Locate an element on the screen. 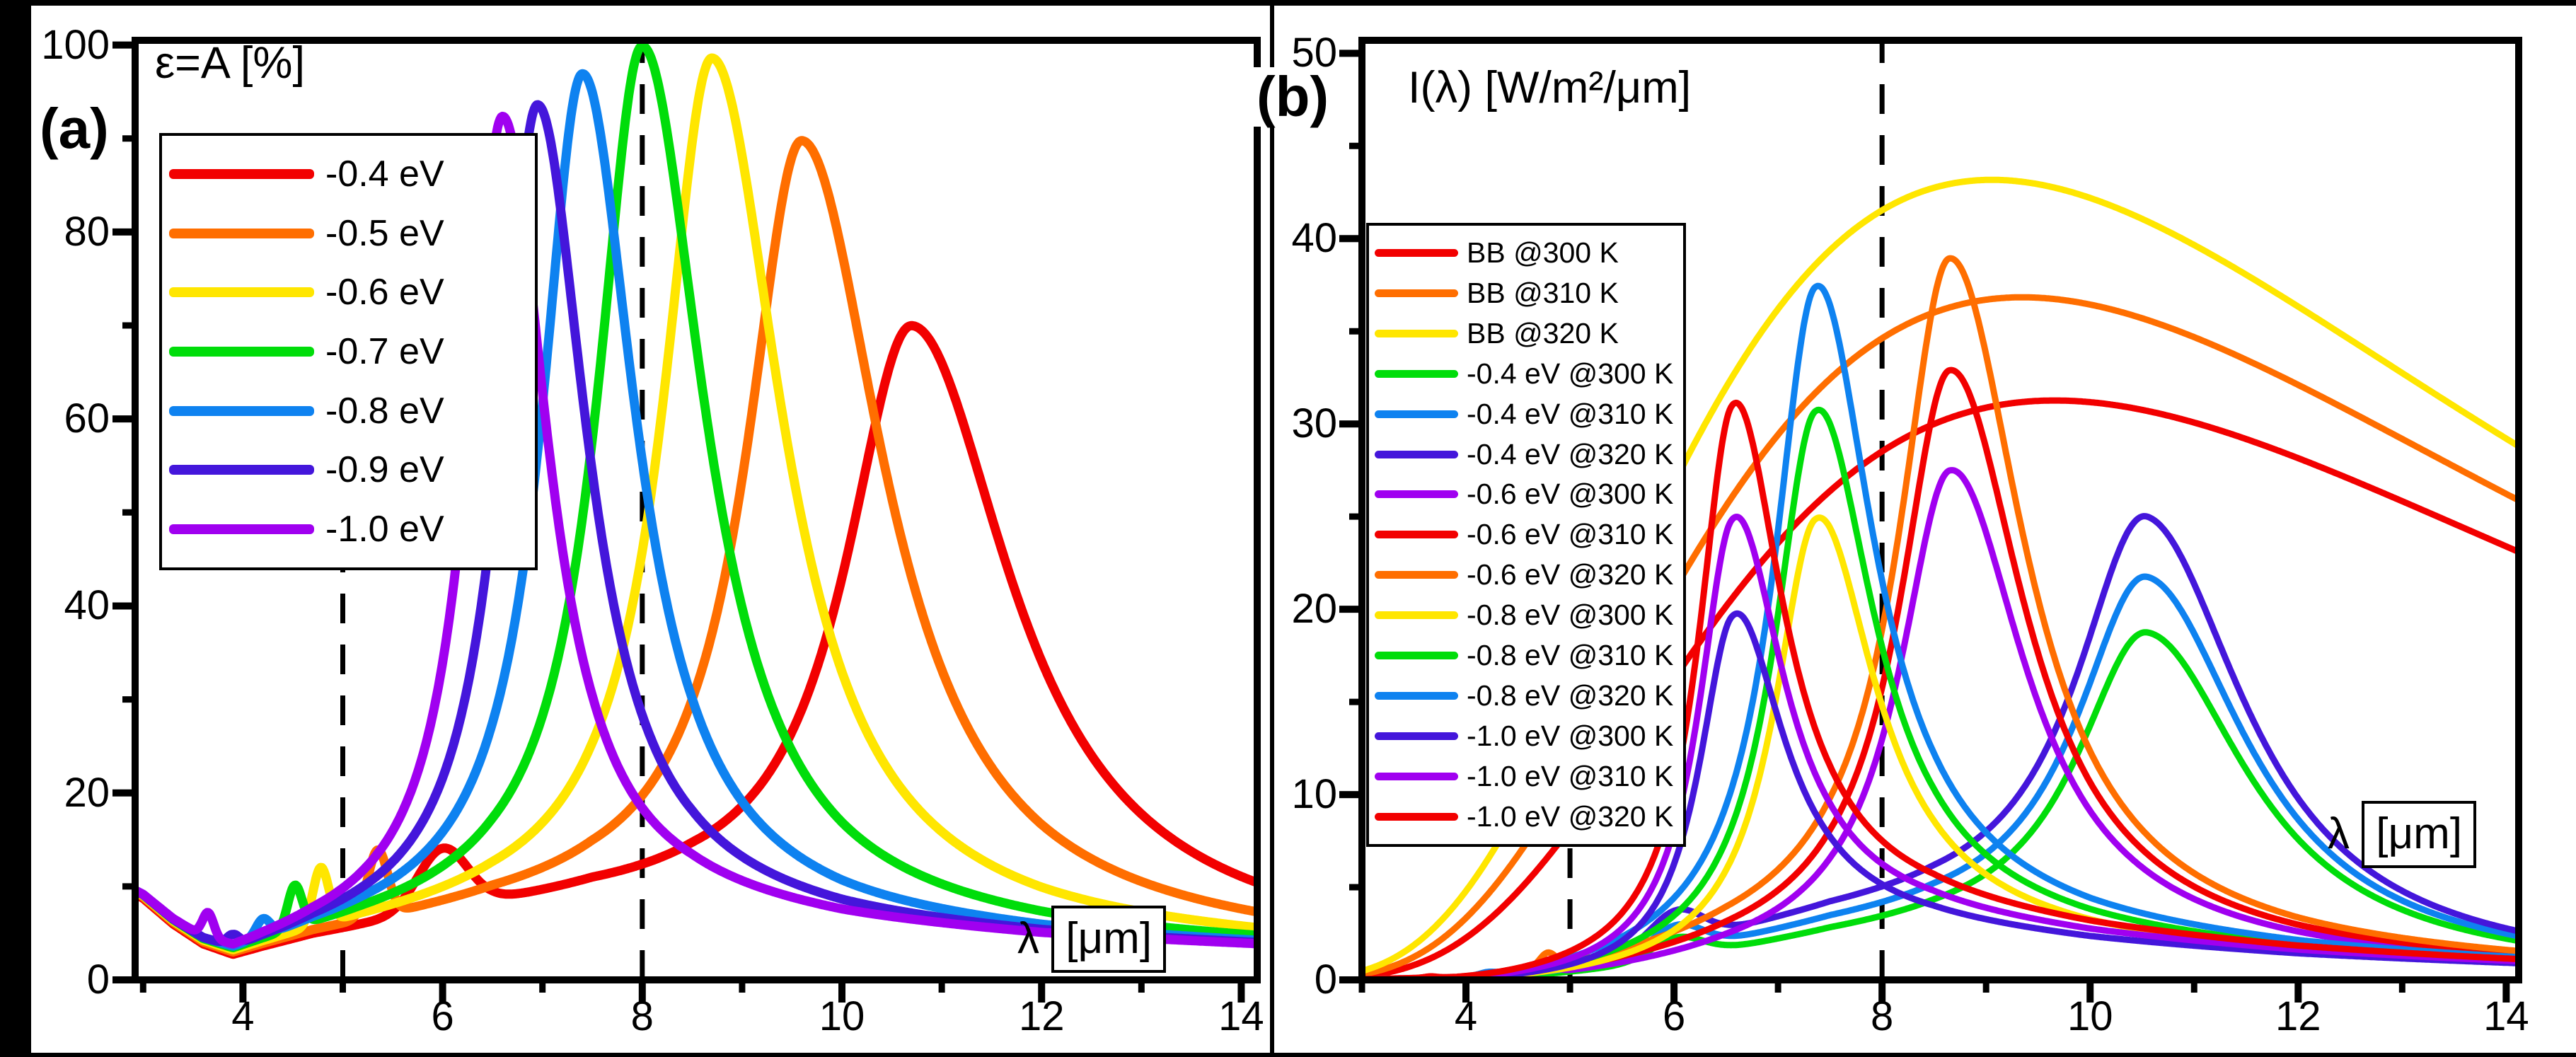  legend-item-b-3: -0.4 eV @300 K is located at coordinates (1526, 374).